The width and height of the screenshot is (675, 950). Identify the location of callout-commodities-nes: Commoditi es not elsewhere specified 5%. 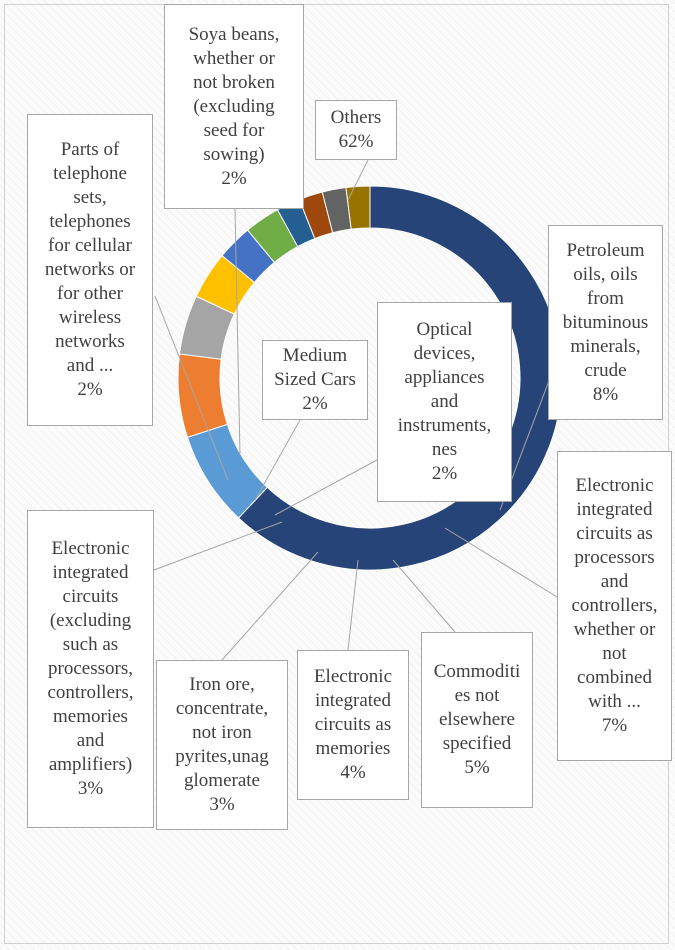
(477, 720).